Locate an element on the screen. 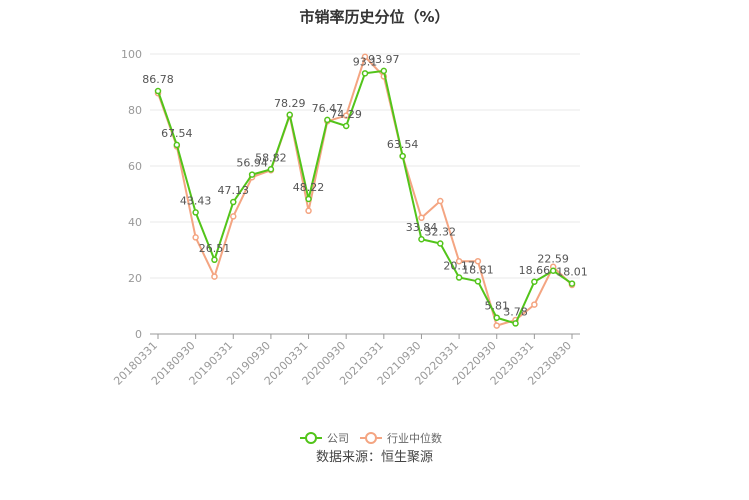 The height and width of the screenshot is (500, 749). data-label: 33.84 is located at coordinates (422, 227).